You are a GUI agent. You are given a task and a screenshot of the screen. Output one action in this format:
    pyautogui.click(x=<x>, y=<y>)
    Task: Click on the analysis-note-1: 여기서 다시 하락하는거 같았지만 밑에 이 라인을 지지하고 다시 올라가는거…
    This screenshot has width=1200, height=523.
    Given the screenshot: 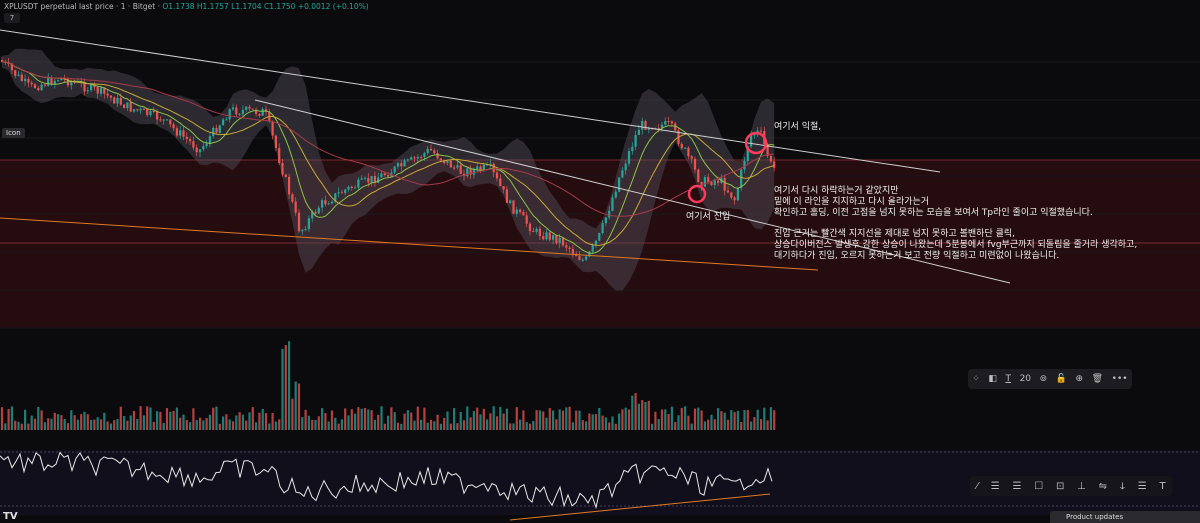 What is the action you would take?
    pyautogui.click(x=933, y=202)
    